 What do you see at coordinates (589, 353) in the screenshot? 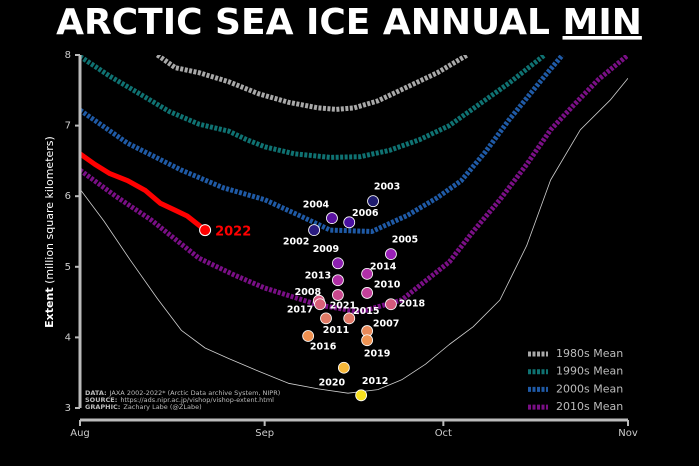
I see `legend-label: 1980s Mean` at bounding box center [589, 353].